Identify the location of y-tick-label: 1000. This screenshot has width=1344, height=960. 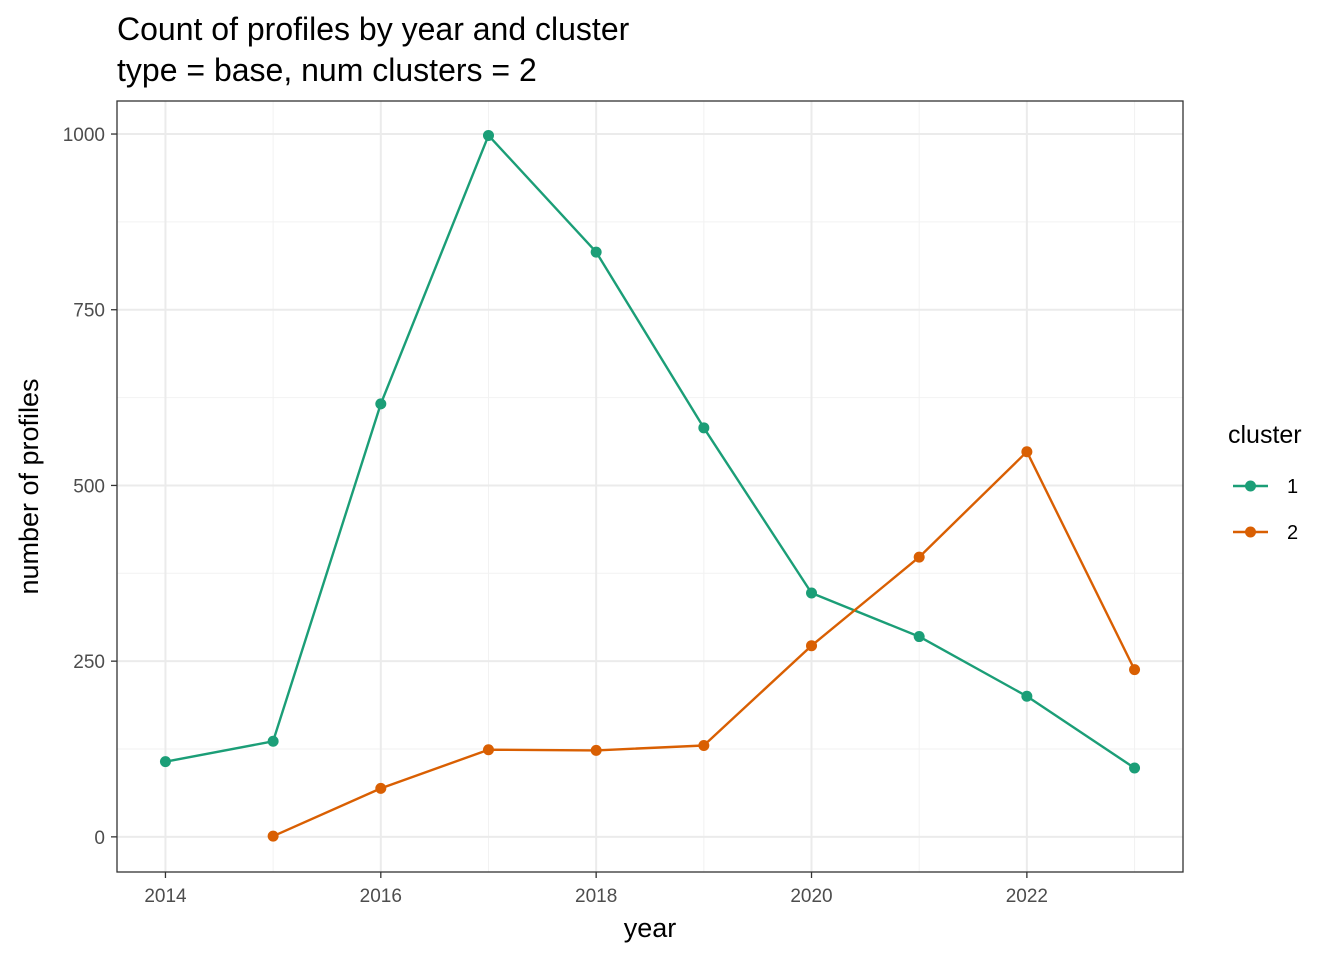
(84, 135).